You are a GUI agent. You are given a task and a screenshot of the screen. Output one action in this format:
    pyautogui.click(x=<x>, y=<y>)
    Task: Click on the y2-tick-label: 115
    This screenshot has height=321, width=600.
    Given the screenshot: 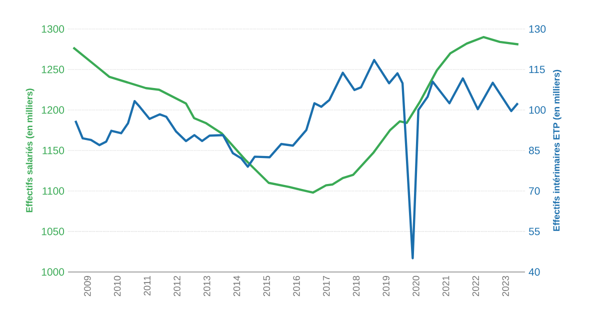 What is the action you would take?
    pyautogui.click(x=537, y=70)
    